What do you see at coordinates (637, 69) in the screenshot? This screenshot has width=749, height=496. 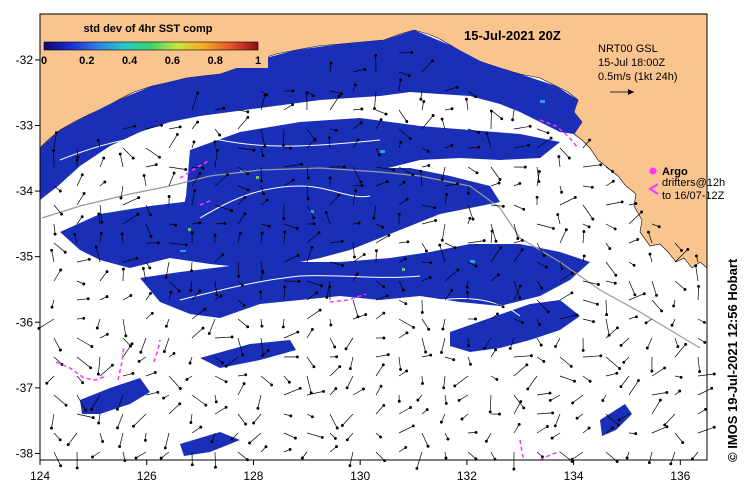 I see `current-speed-legend: NRT00 GSL 15-Jul 18:00Z 0.5m/s (1kt 24h)` at bounding box center [637, 69].